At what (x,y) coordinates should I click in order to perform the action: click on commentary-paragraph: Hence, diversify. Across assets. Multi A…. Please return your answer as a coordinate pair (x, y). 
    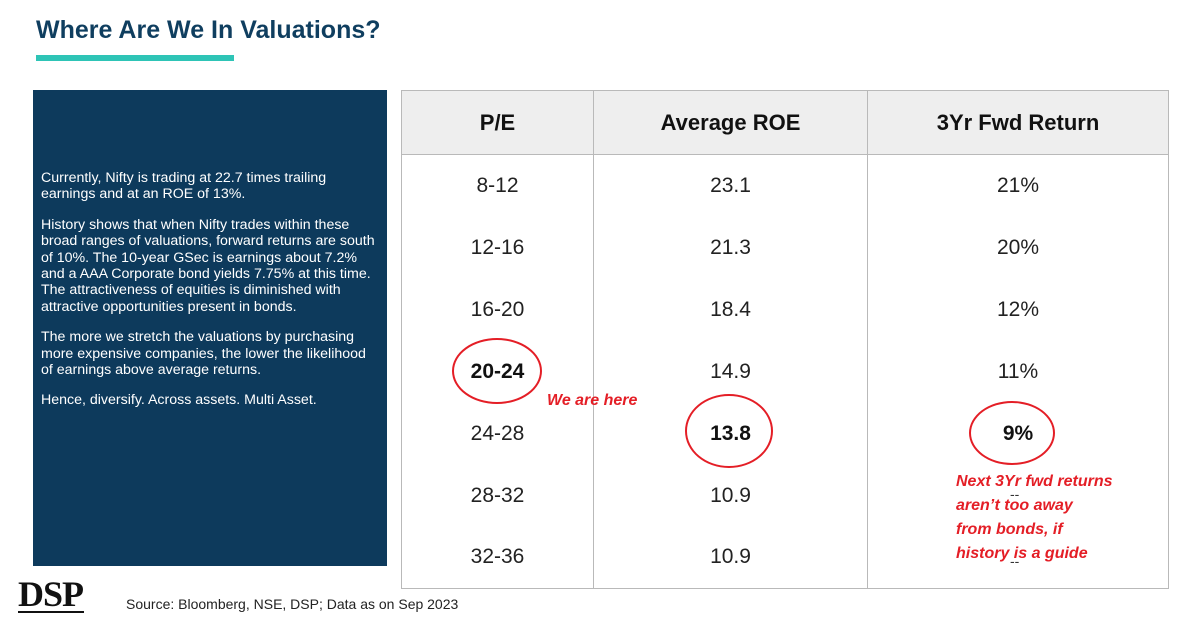
    Looking at the image, I should click on (179, 400).